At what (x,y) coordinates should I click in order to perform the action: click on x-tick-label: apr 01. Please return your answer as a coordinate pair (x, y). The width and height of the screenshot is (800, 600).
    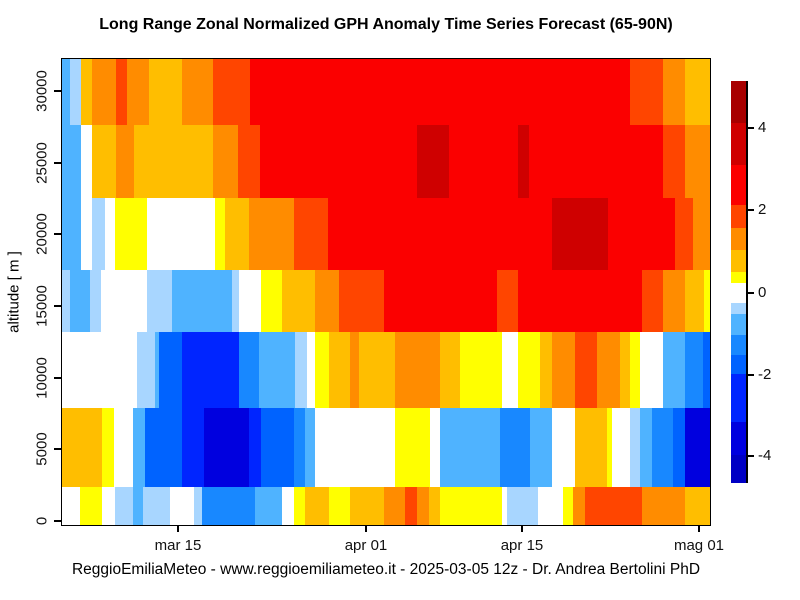
    Looking at the image, I should click on (366, 545).